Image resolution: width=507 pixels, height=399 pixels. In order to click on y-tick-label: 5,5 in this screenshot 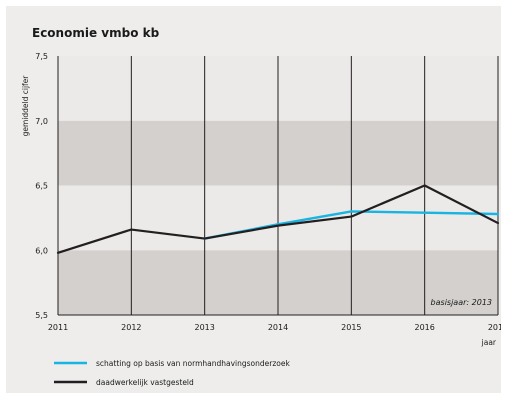, I will do `click(41, 315)`.